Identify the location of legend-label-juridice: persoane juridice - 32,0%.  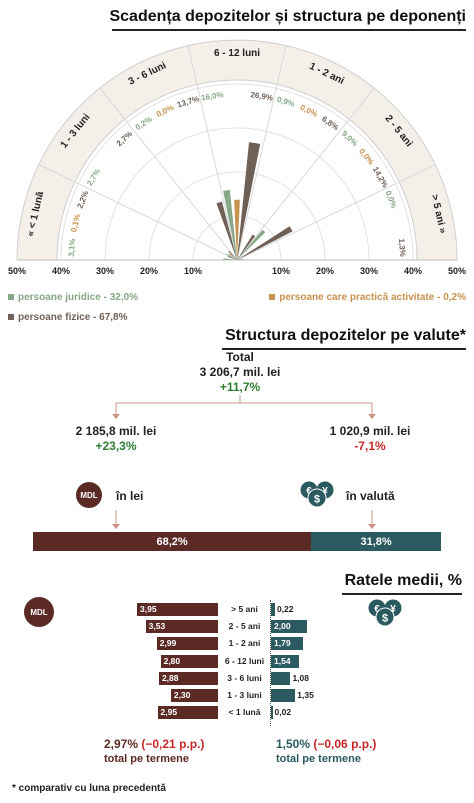
(78, 297).